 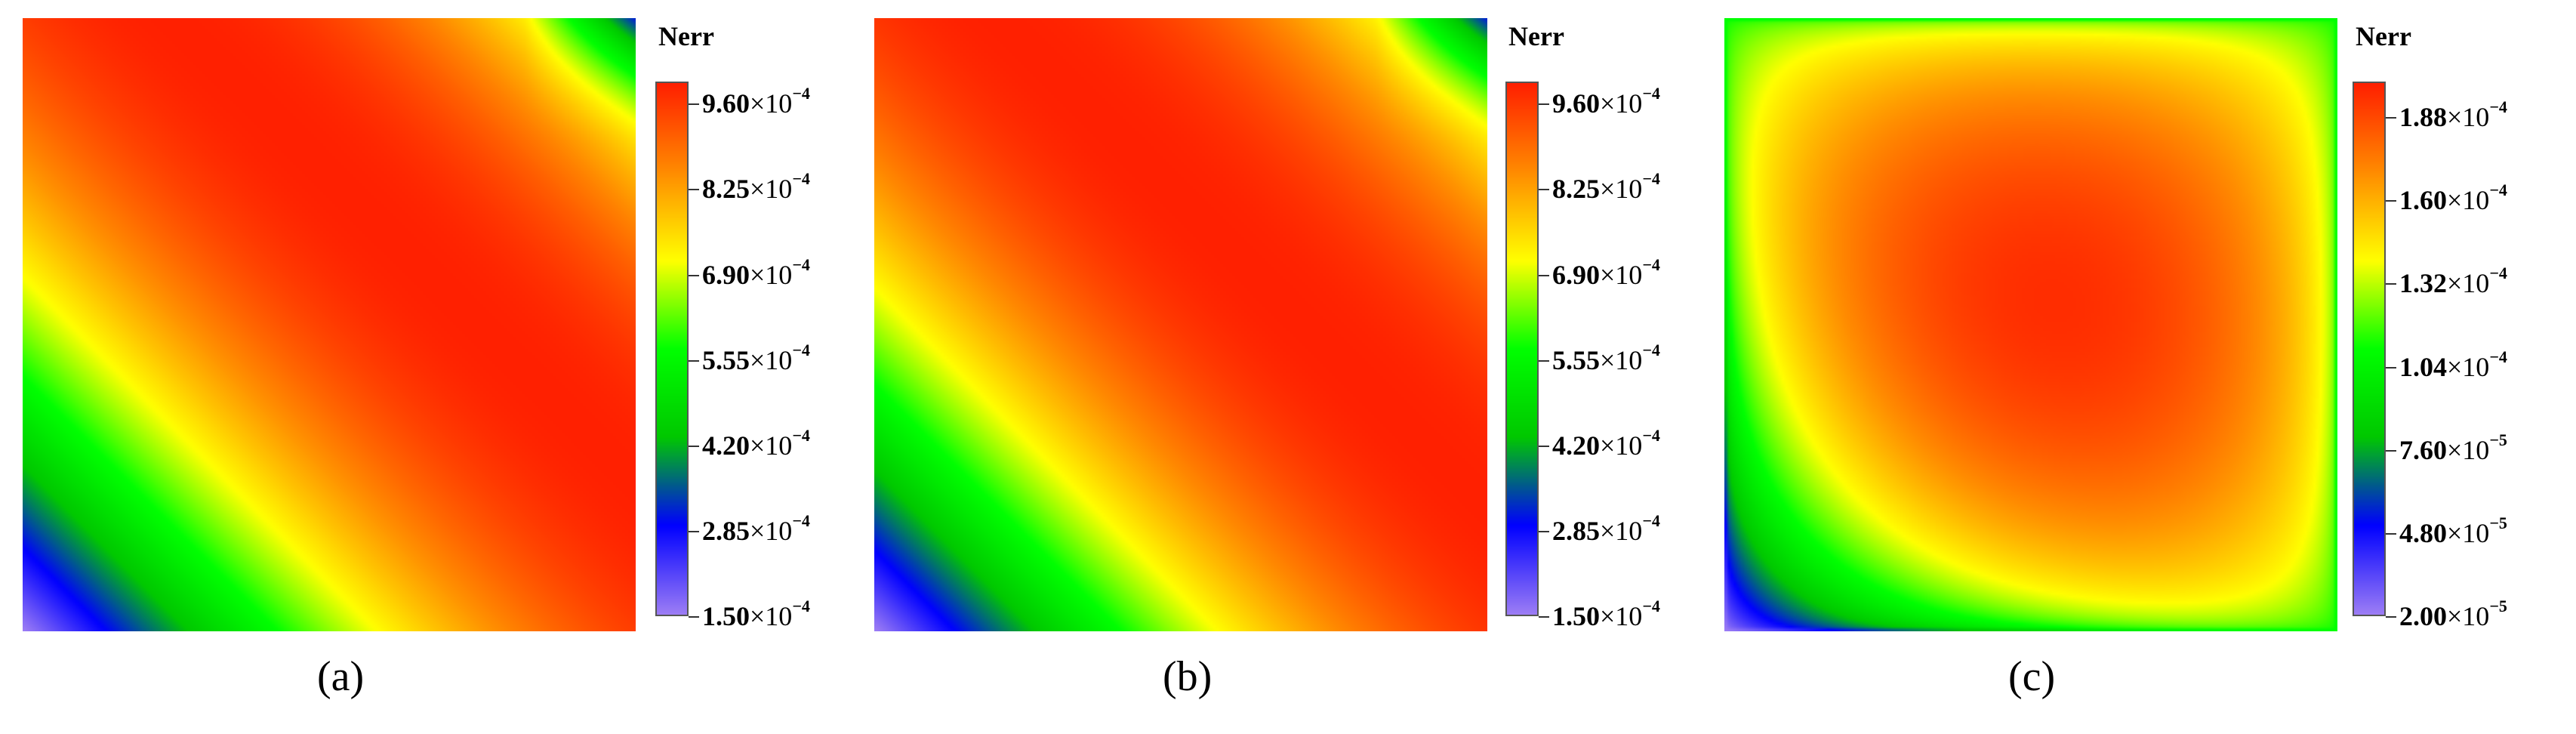 I want to click on colorbar-tick-label: 1.88×10⁻⁴, so click(x=2453, y=114).